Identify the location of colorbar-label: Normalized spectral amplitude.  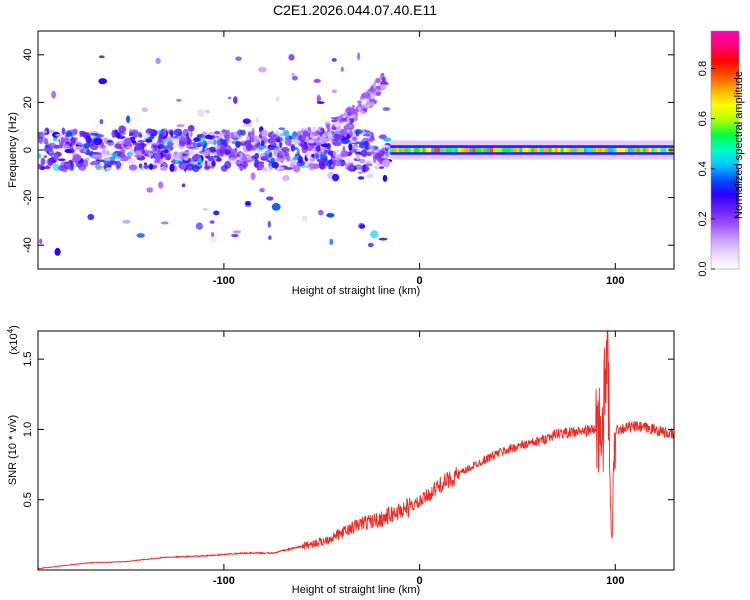
(739, 145).